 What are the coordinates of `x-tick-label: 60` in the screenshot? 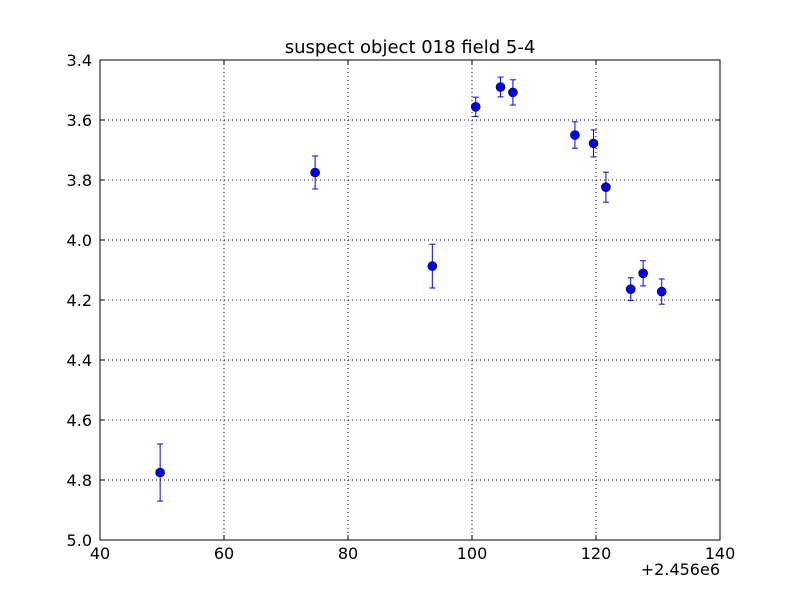 It's located at (224, 553).